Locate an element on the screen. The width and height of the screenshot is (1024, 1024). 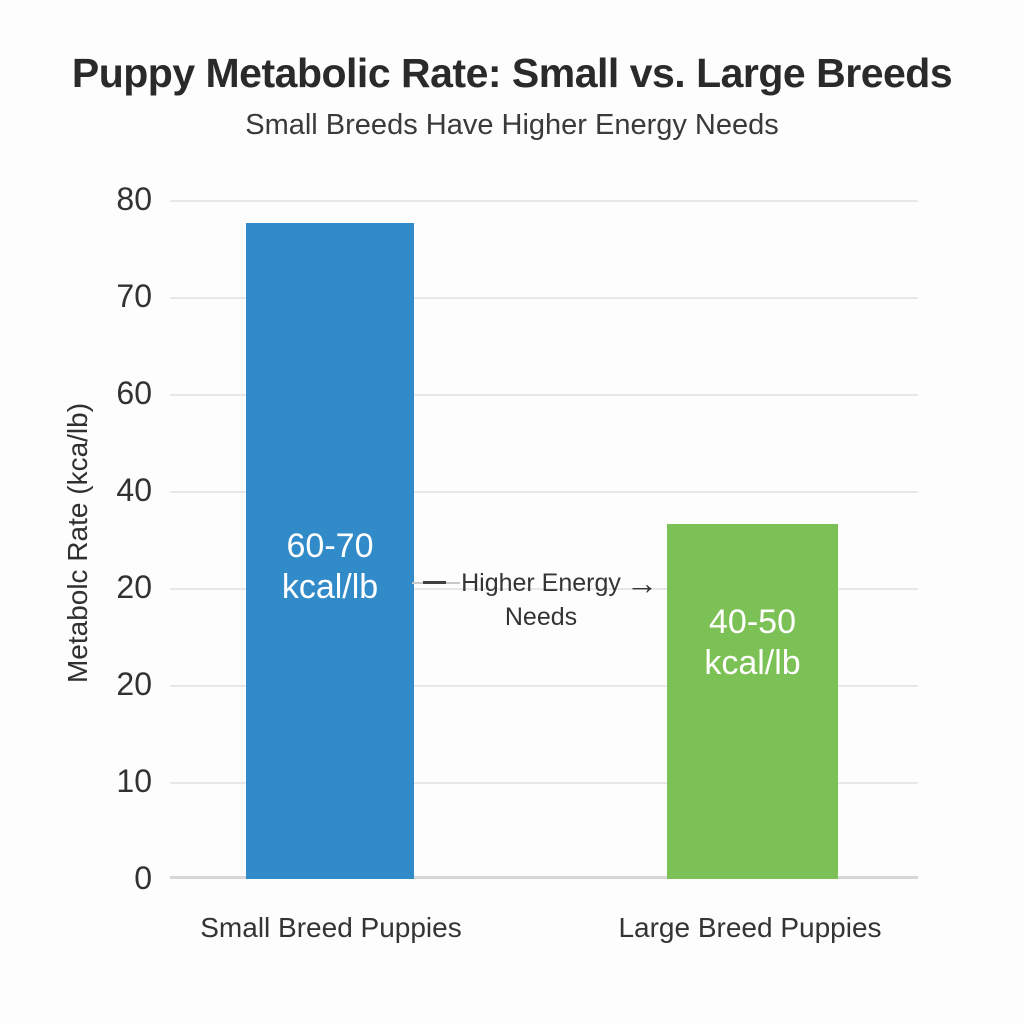
bar-small-breed: 60-70 kcal/lb is located at coordinates (330, 551).